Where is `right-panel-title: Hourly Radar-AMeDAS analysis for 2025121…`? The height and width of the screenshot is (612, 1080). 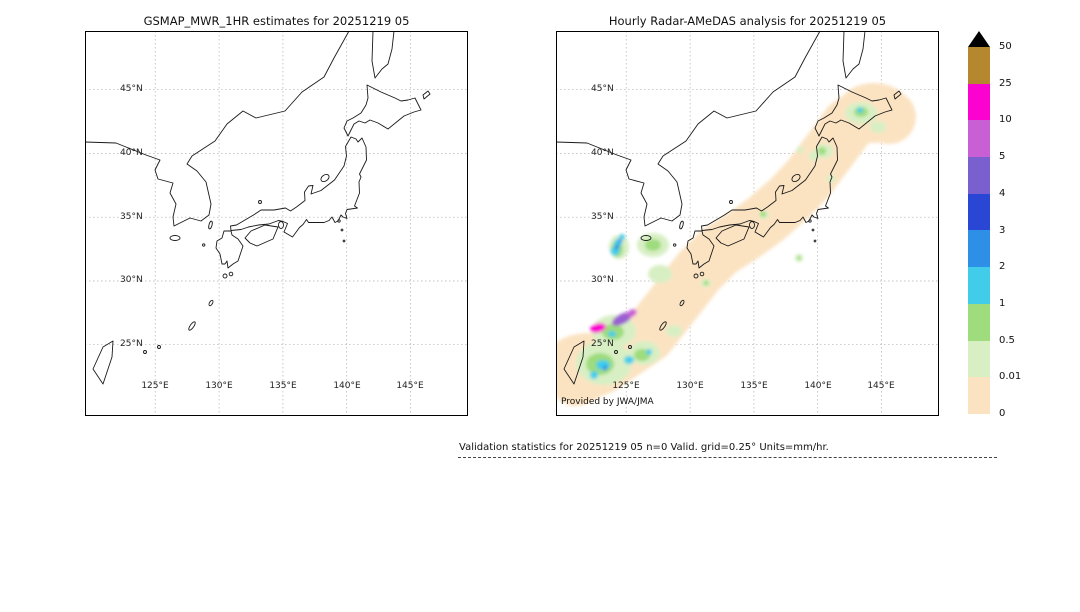 right-panel-title: Hourly Radar-AMeDAS analysis for 2025121… is located at coordinates (747, 21).